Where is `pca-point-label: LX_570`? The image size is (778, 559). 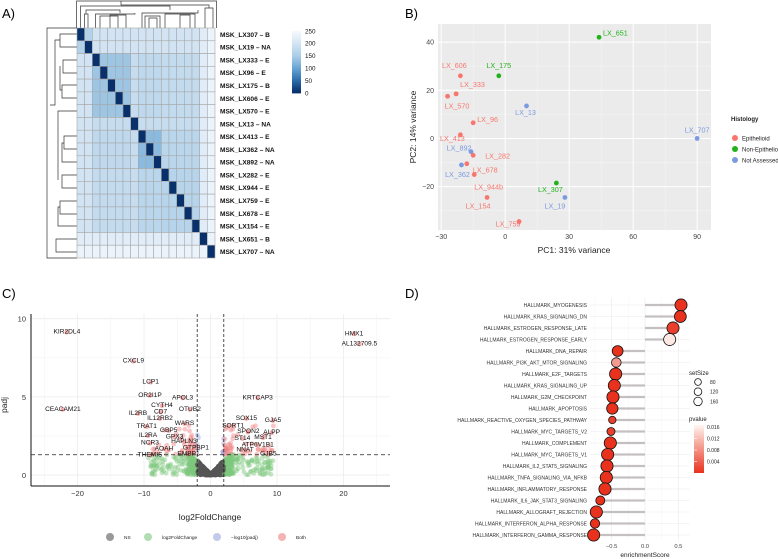
pca-point-label: LX_570 is located at coordinates (457, 105).